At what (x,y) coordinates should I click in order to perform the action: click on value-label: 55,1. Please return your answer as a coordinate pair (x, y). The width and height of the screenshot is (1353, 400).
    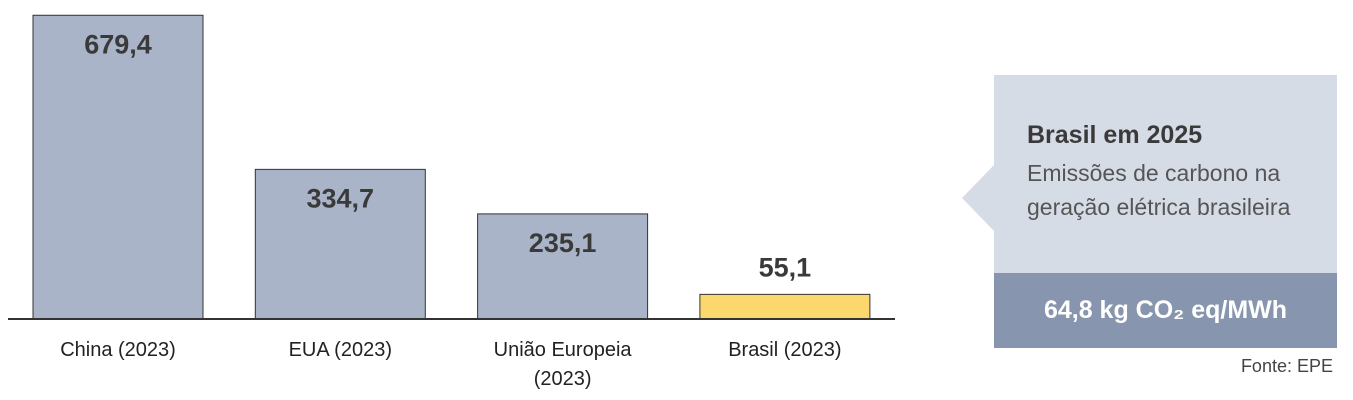
    Looking at the image, I should click on (785, 267).